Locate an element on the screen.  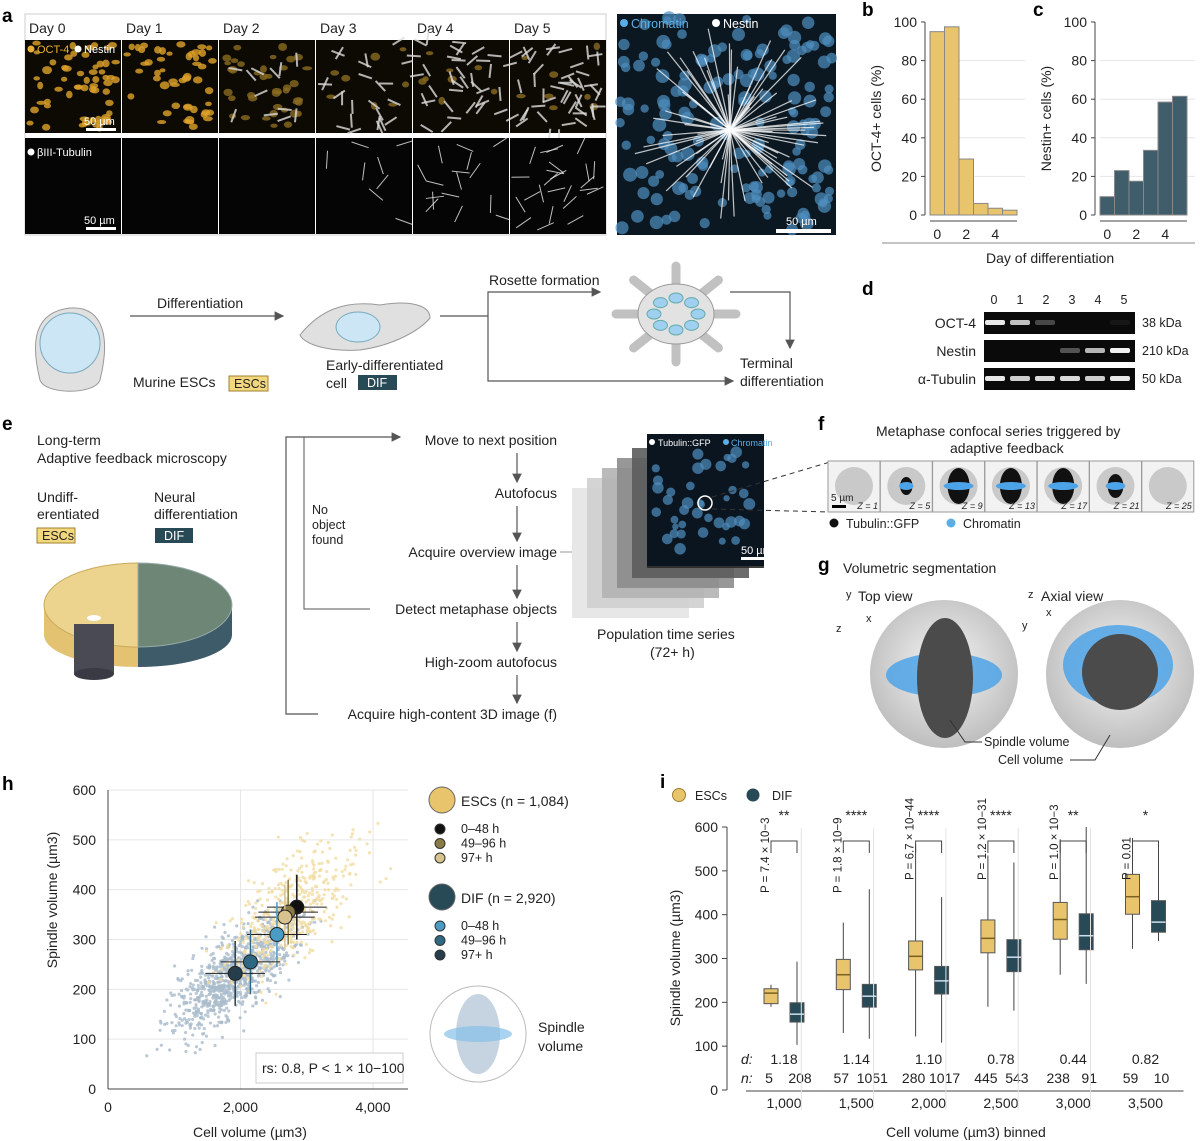
axis-y-2: y is located at coordinates (1025, 626).